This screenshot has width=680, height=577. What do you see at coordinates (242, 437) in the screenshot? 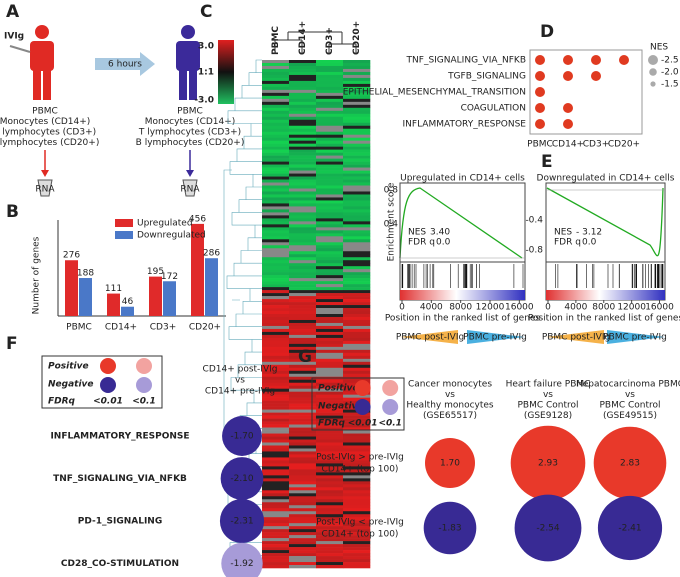
I see `data-label: -1.70` at bounding box center [242, 437].